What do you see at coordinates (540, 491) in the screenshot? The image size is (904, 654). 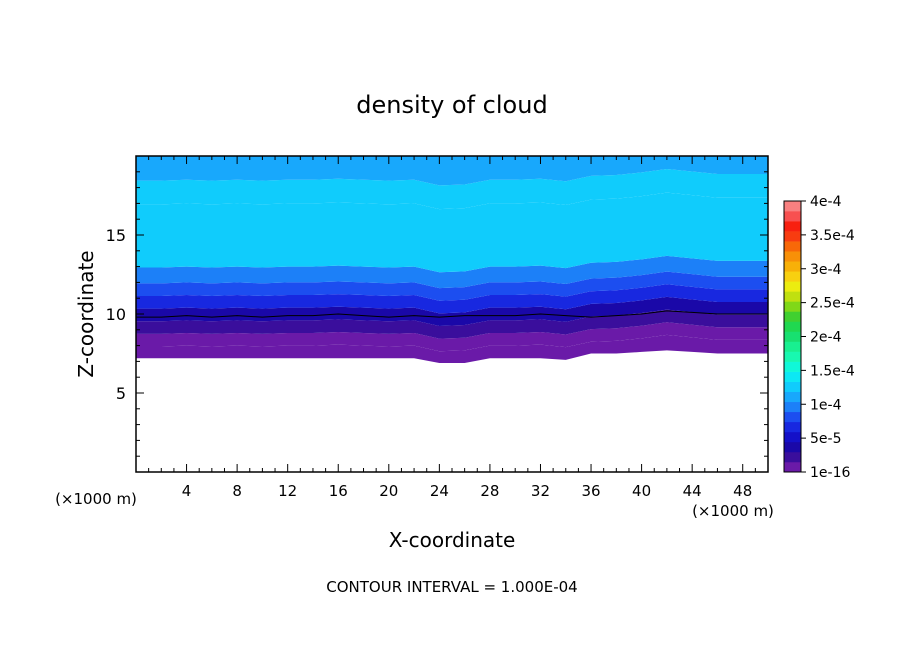 I see `x-tick-label: 32` at bounding box center [540, 491].